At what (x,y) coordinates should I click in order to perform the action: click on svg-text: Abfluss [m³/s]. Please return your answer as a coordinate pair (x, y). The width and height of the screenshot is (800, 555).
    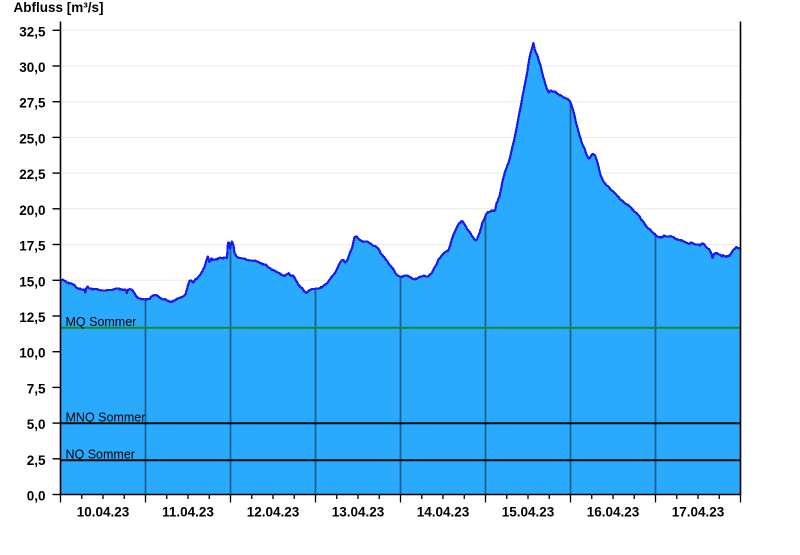
    Looking at the image, I should click on (59, 7).